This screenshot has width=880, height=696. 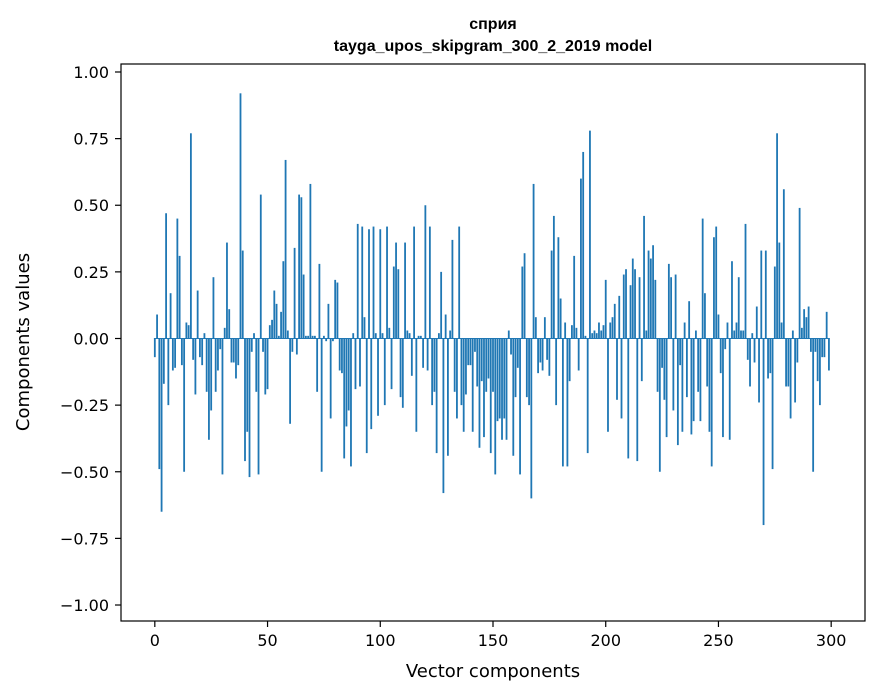 I want to click on chart-title: сприя, so click(x=493, y=24).